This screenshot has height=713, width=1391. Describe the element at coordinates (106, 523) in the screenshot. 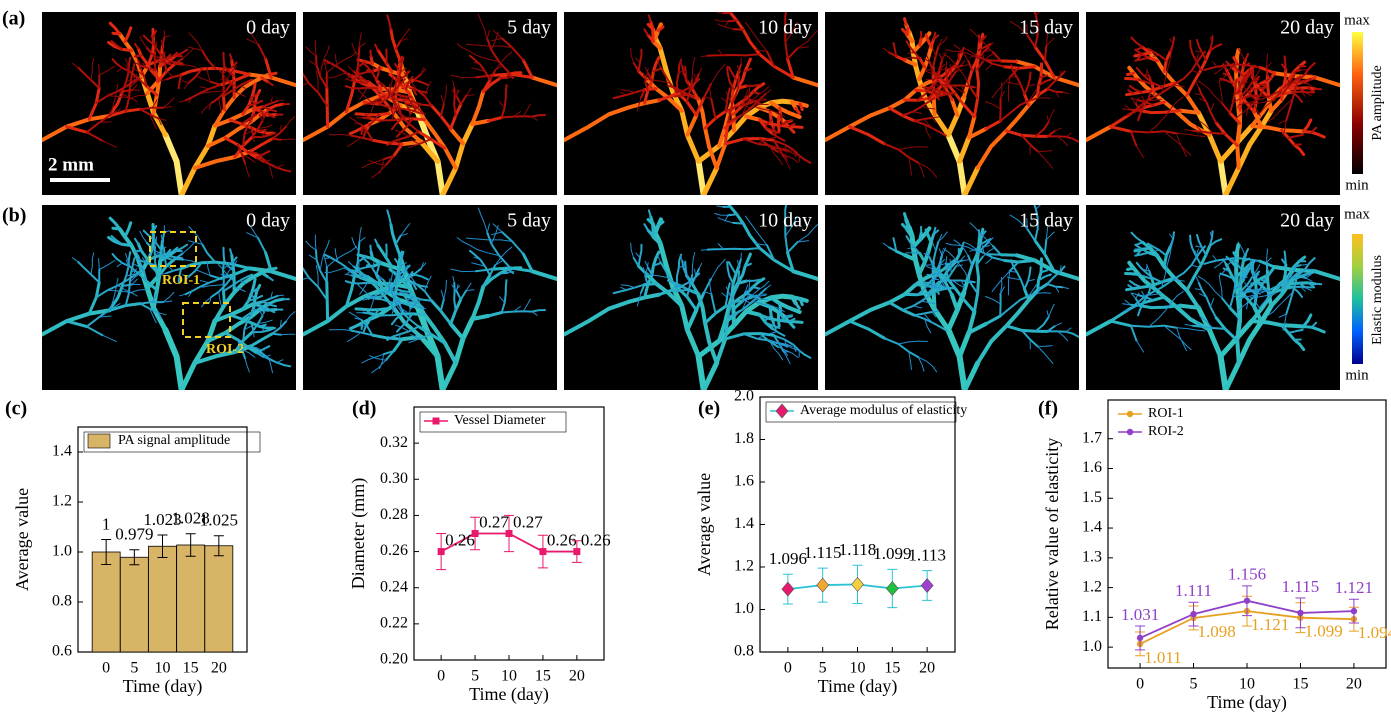

I see `data-label: 1` at that location.